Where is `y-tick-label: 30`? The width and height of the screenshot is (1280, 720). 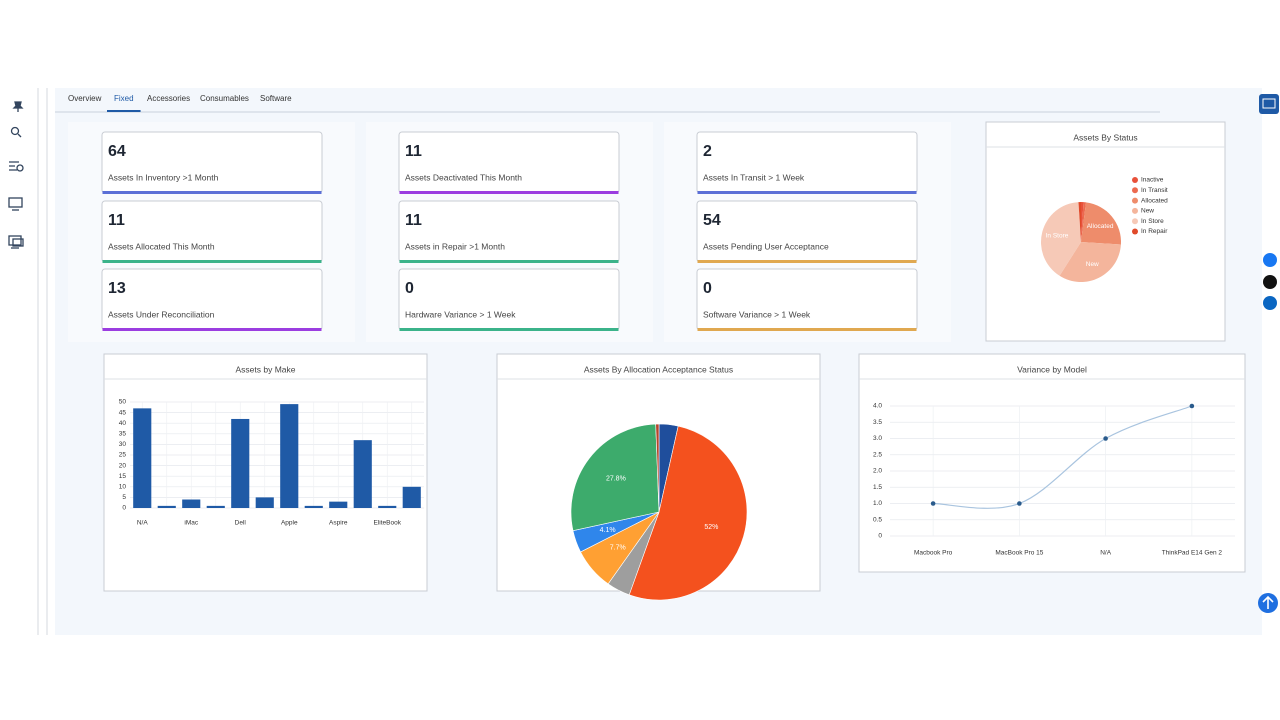 y-tick-label: 30 is located at coordinates (123, 444).